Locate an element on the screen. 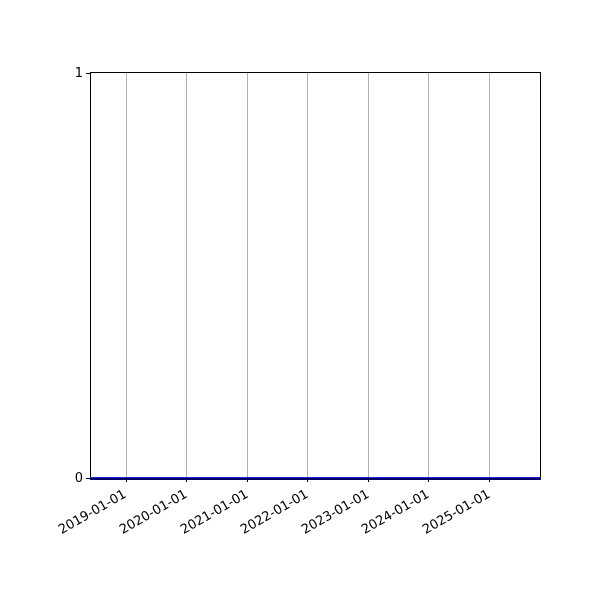 This screenshot has height=600, width=600. x-tick-label: 2025-01-01 is located at coordinates (456, 512).